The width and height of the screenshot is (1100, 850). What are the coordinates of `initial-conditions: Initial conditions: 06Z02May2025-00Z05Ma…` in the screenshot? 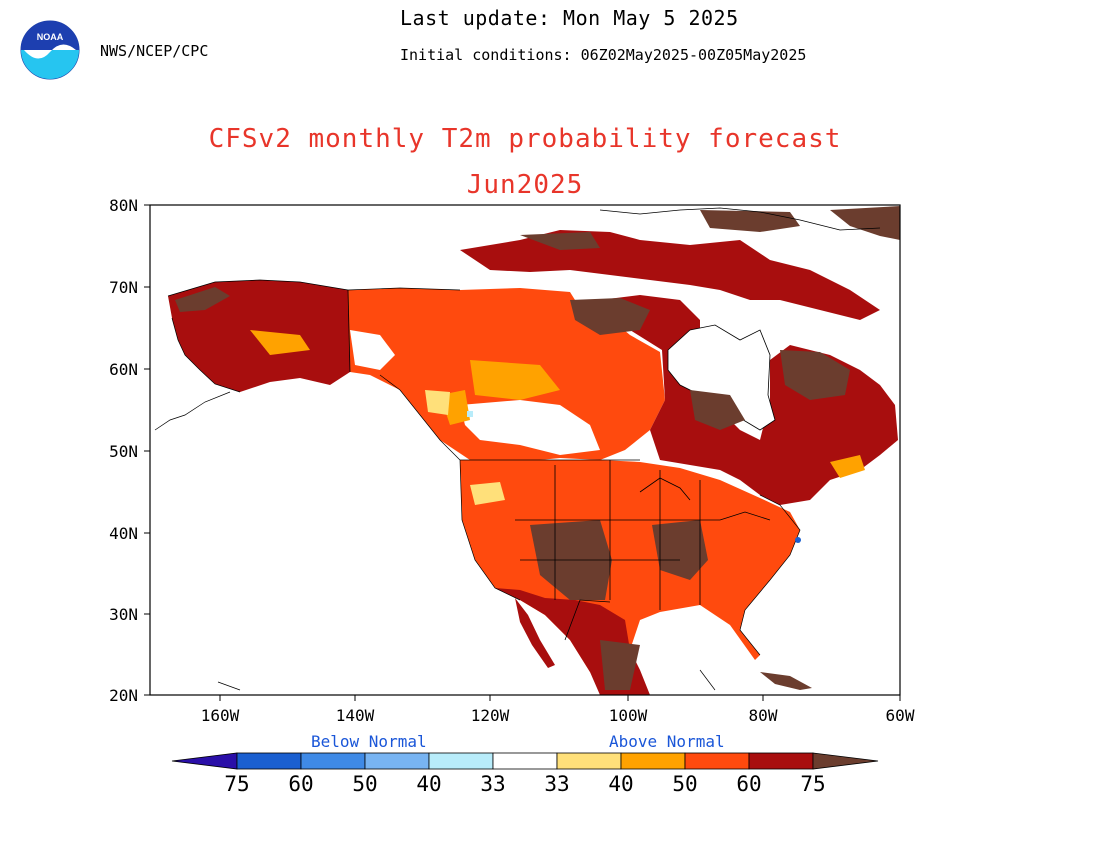 It's located at (603, 55).